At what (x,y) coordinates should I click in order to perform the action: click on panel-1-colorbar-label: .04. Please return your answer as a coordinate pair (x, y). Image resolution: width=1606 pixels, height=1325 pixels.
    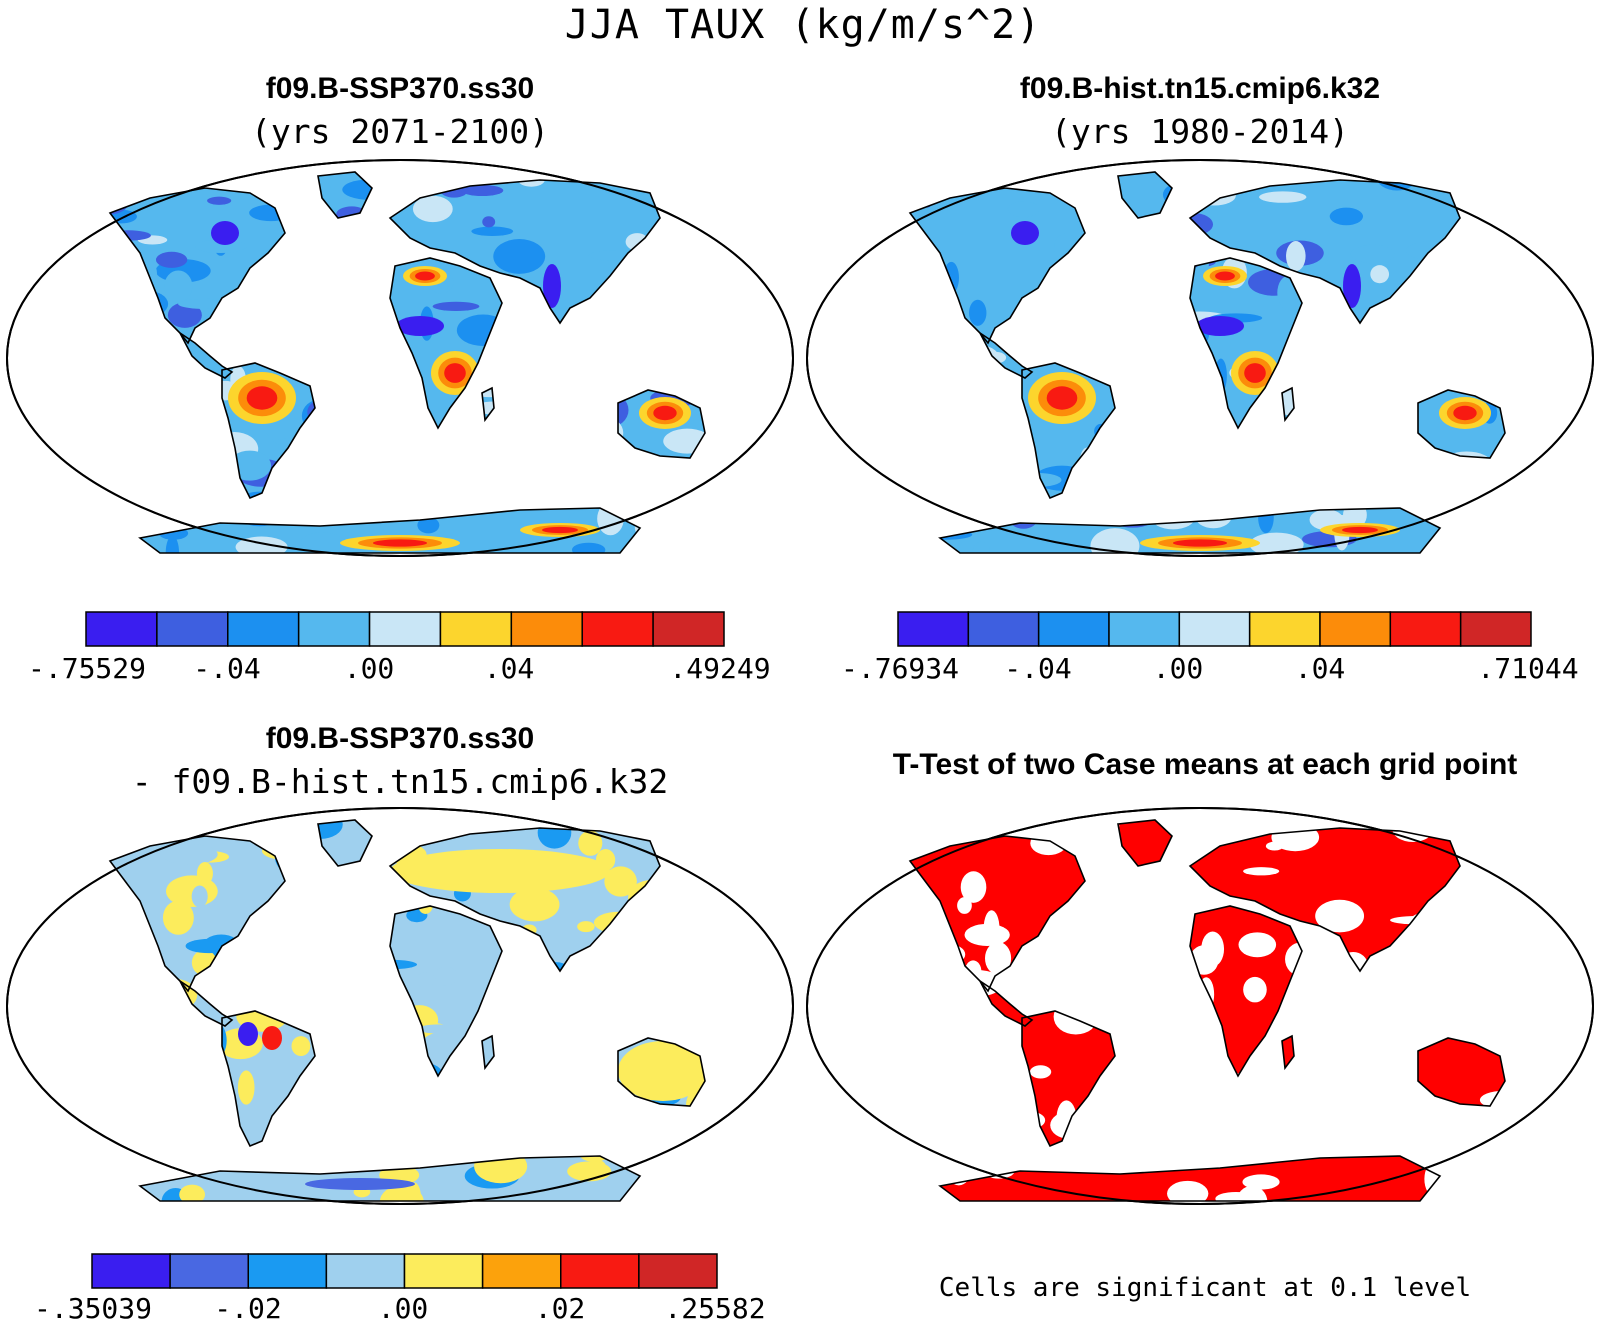
    Looking at the image, I should click on (509, 668).